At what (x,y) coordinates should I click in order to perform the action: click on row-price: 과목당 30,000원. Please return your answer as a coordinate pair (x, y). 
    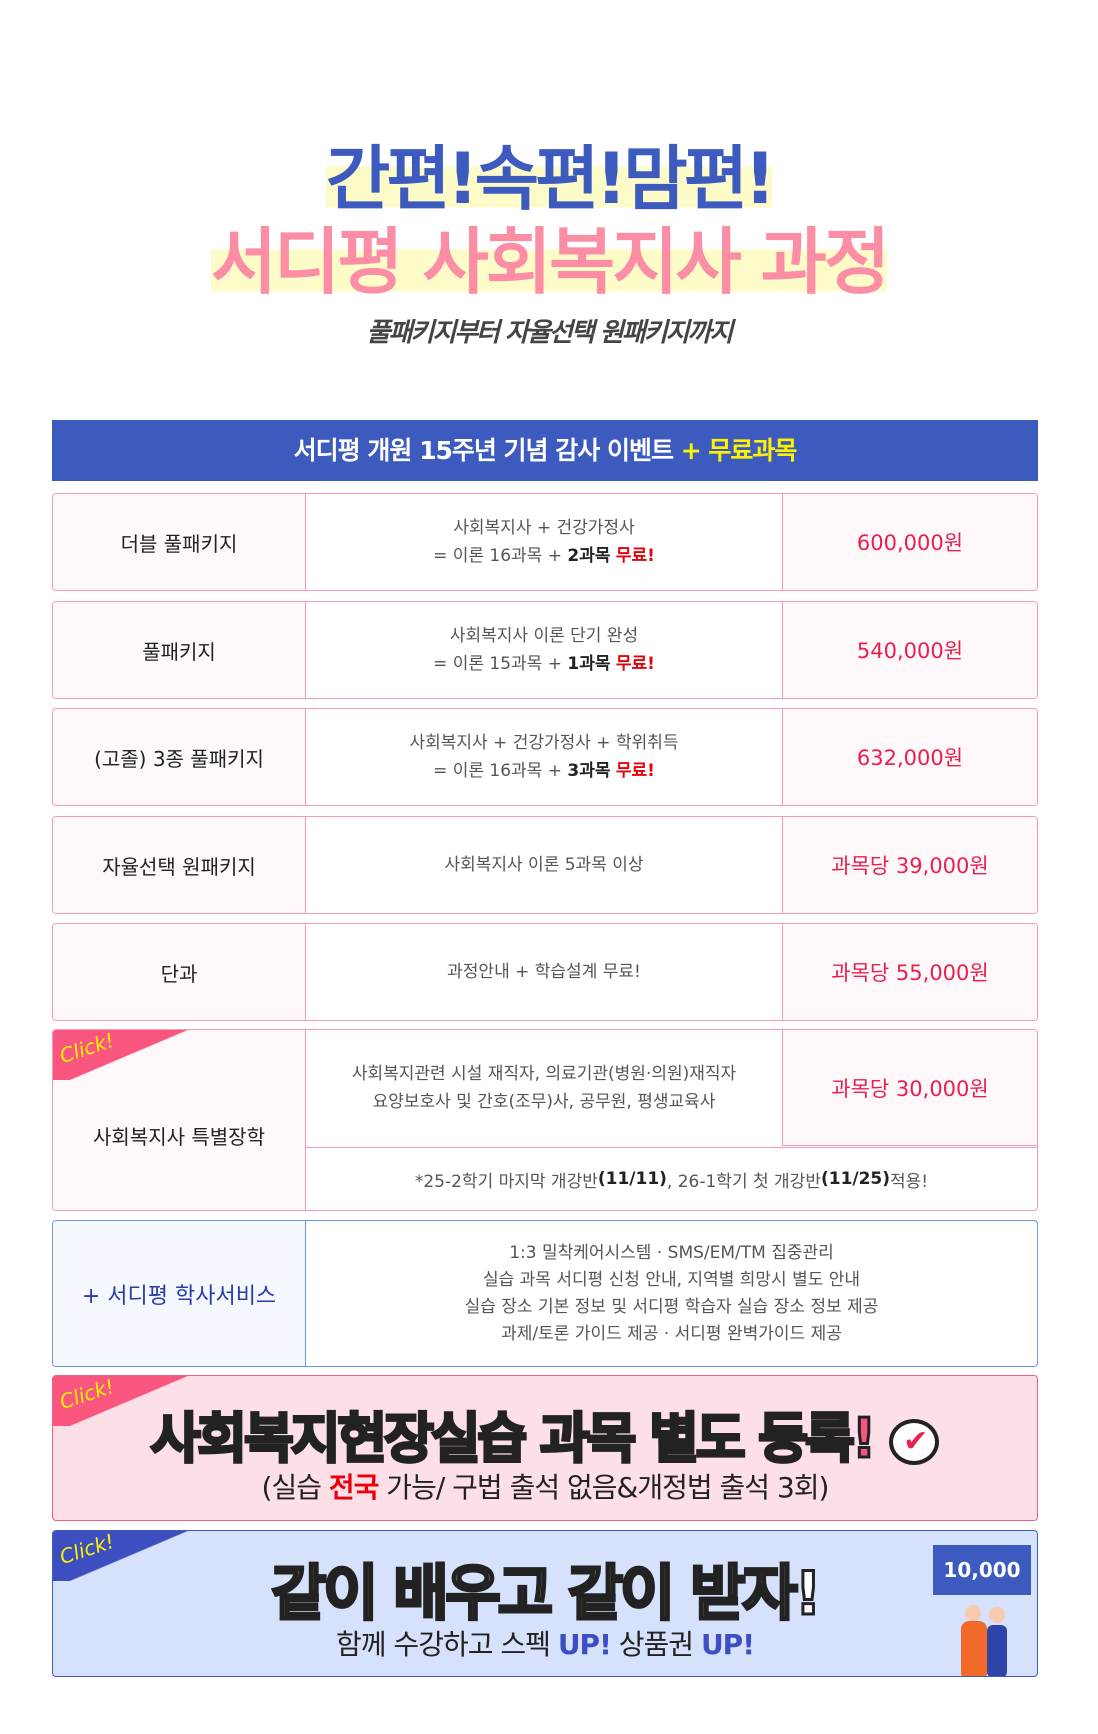
    Looking at the image, I should click on (909, 1088).